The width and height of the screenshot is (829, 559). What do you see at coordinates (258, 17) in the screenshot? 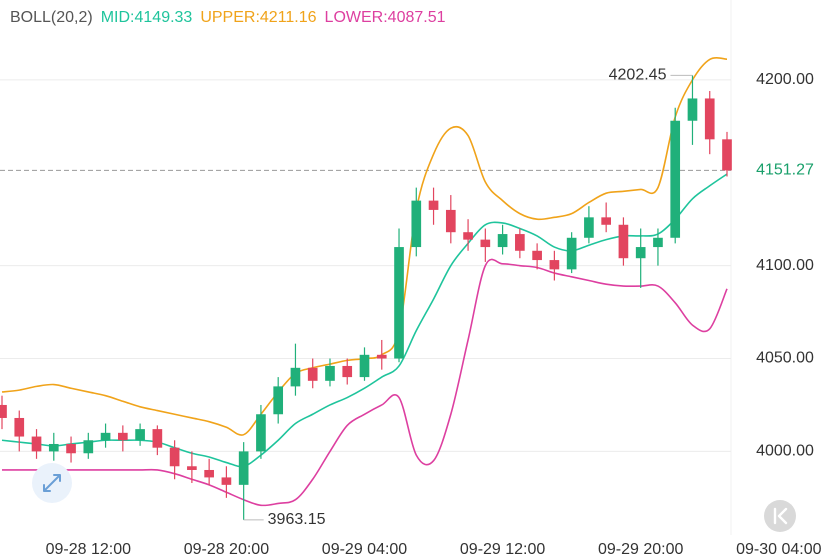
I see `legend-entry: UPPER:4211.16` at bounding box center [258, 17].